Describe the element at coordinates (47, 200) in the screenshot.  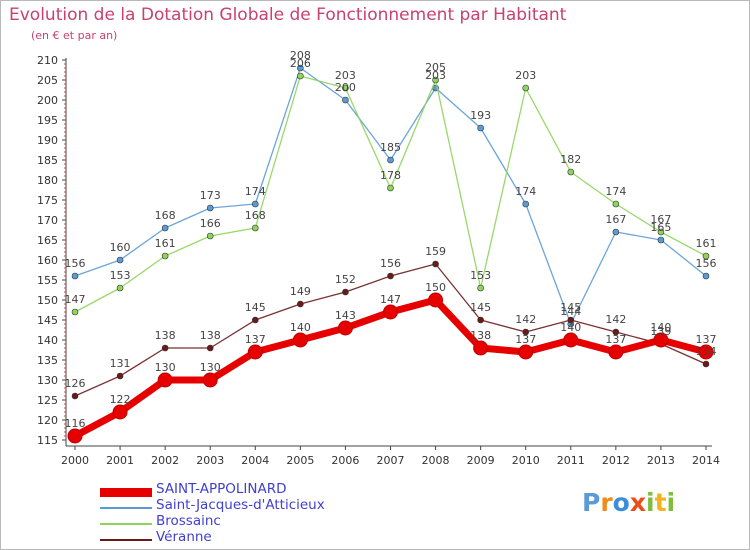
I see `y-tick-label: 175` at that location.